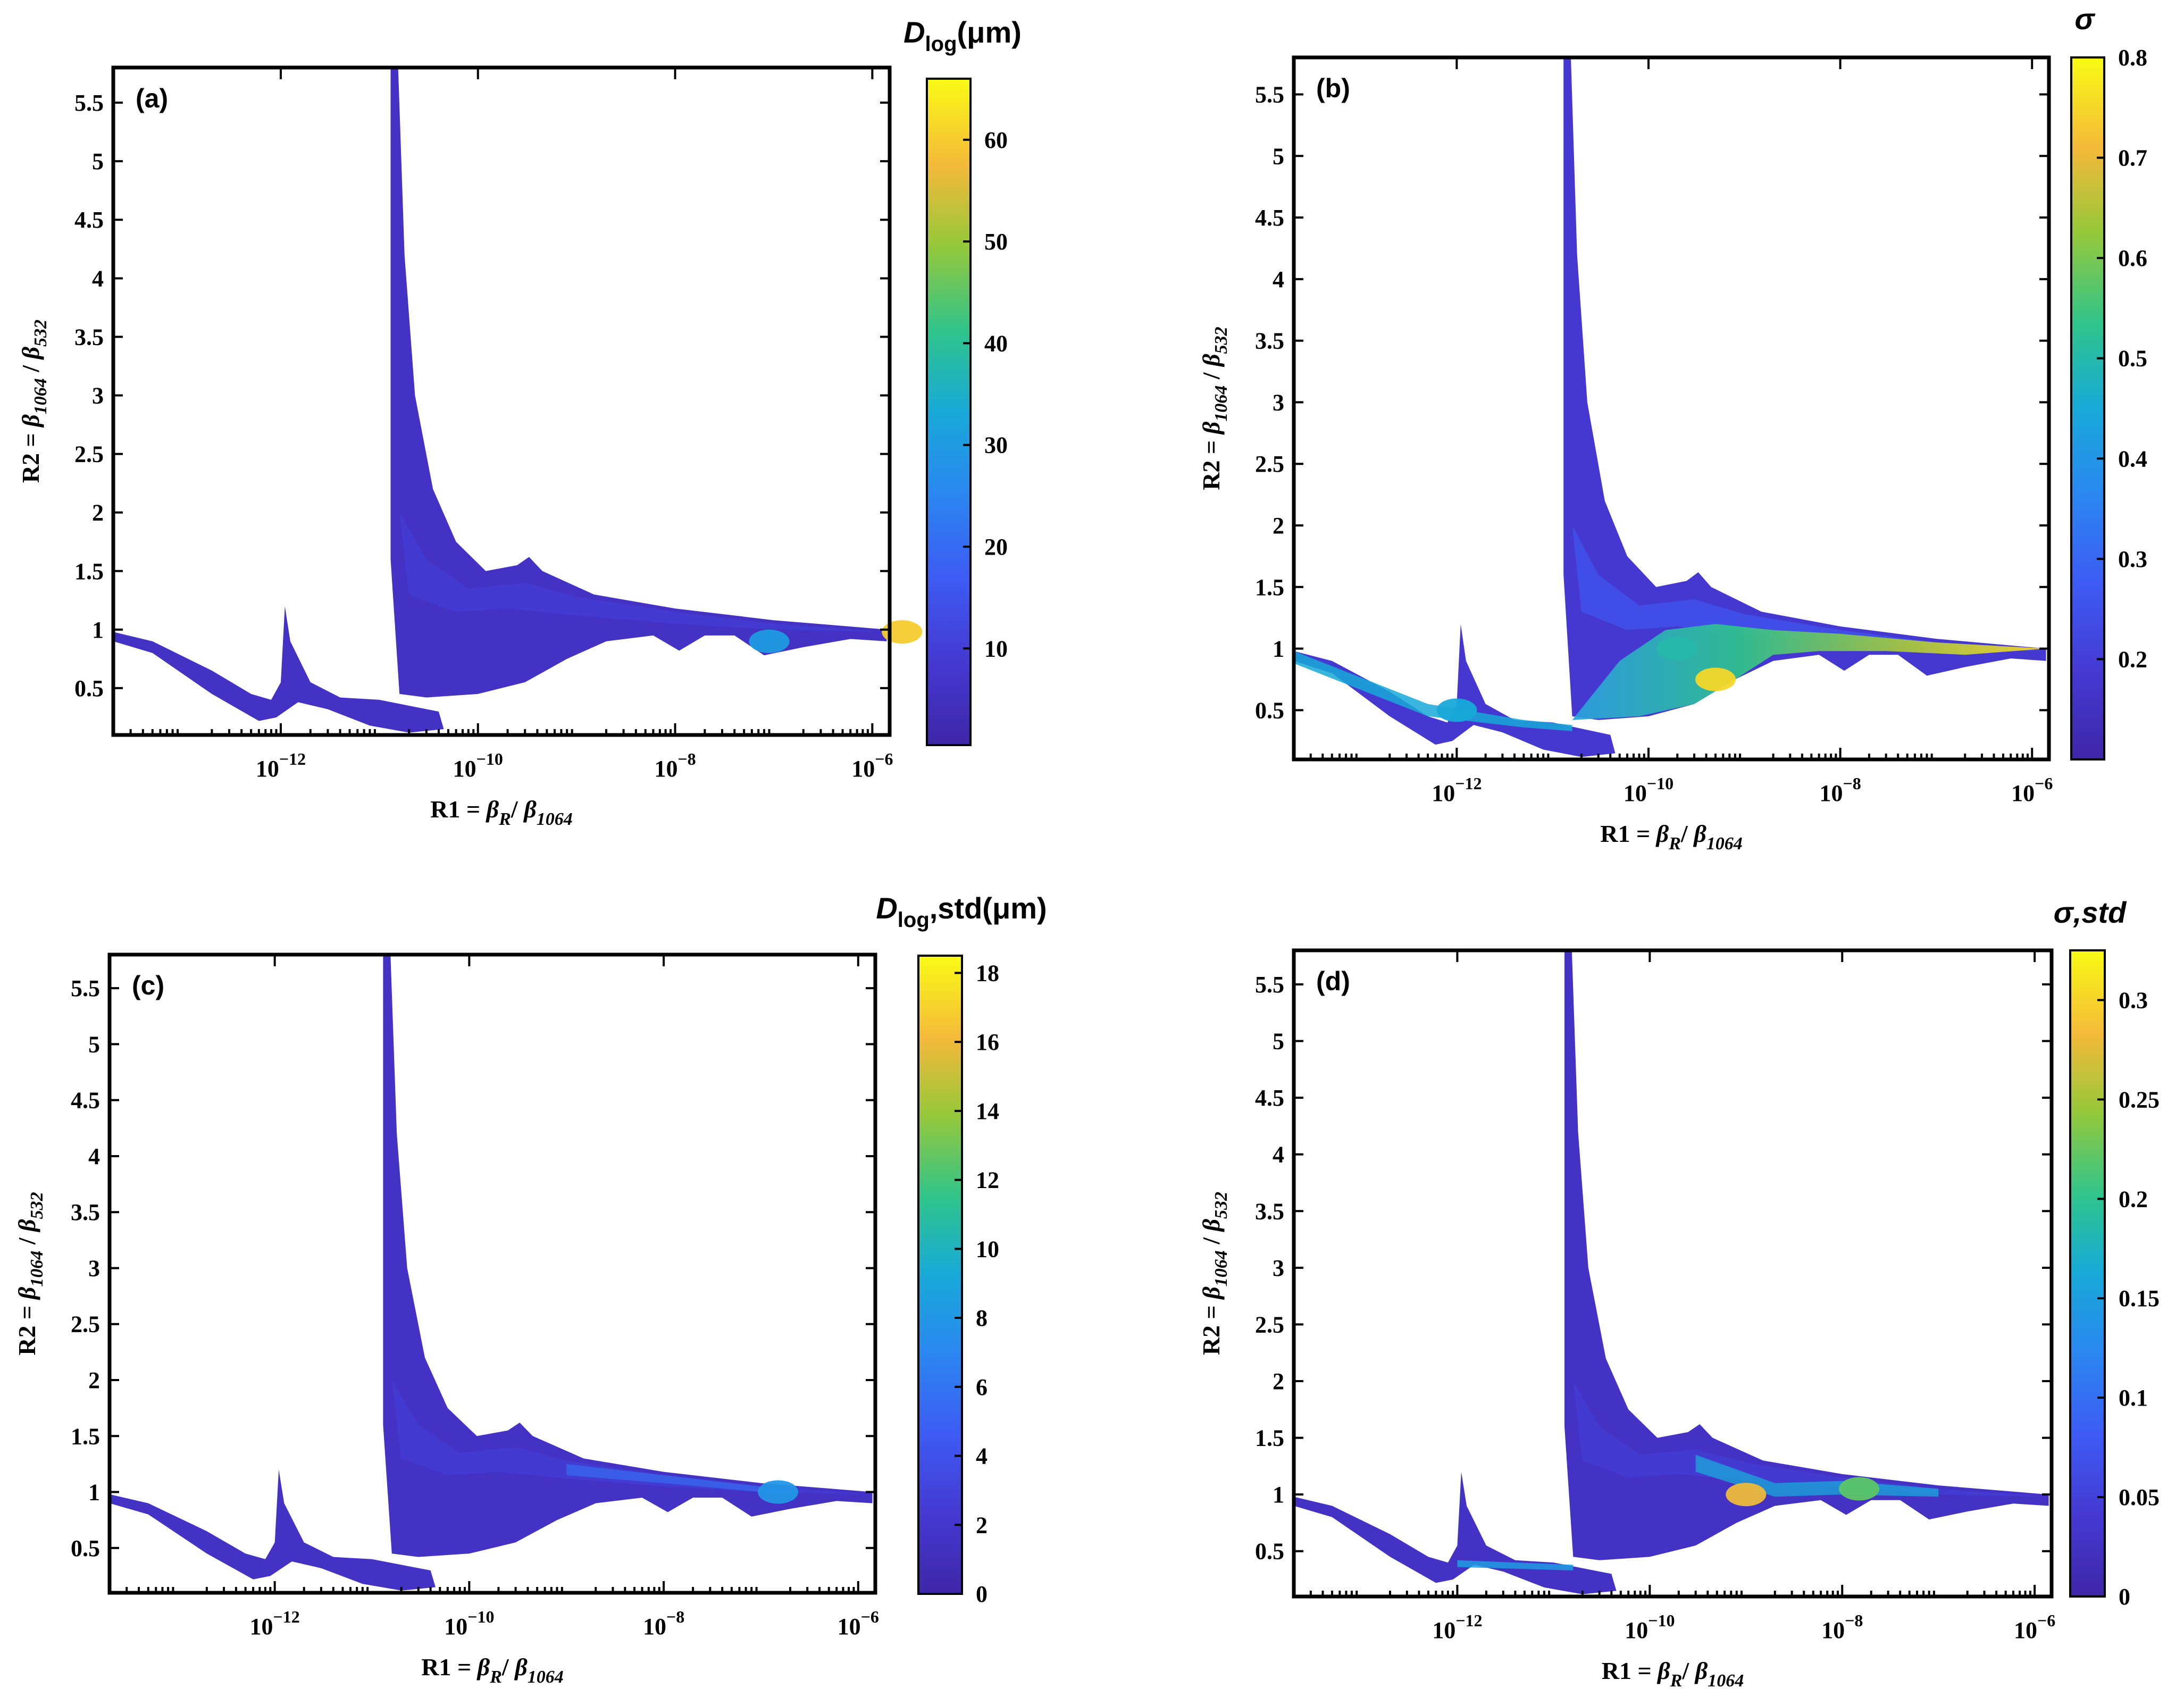 The image size is (2184, 1705). Describe the element at coordinates (152, 98) in the screenshot. I see `panel-label: (a)` at that location.